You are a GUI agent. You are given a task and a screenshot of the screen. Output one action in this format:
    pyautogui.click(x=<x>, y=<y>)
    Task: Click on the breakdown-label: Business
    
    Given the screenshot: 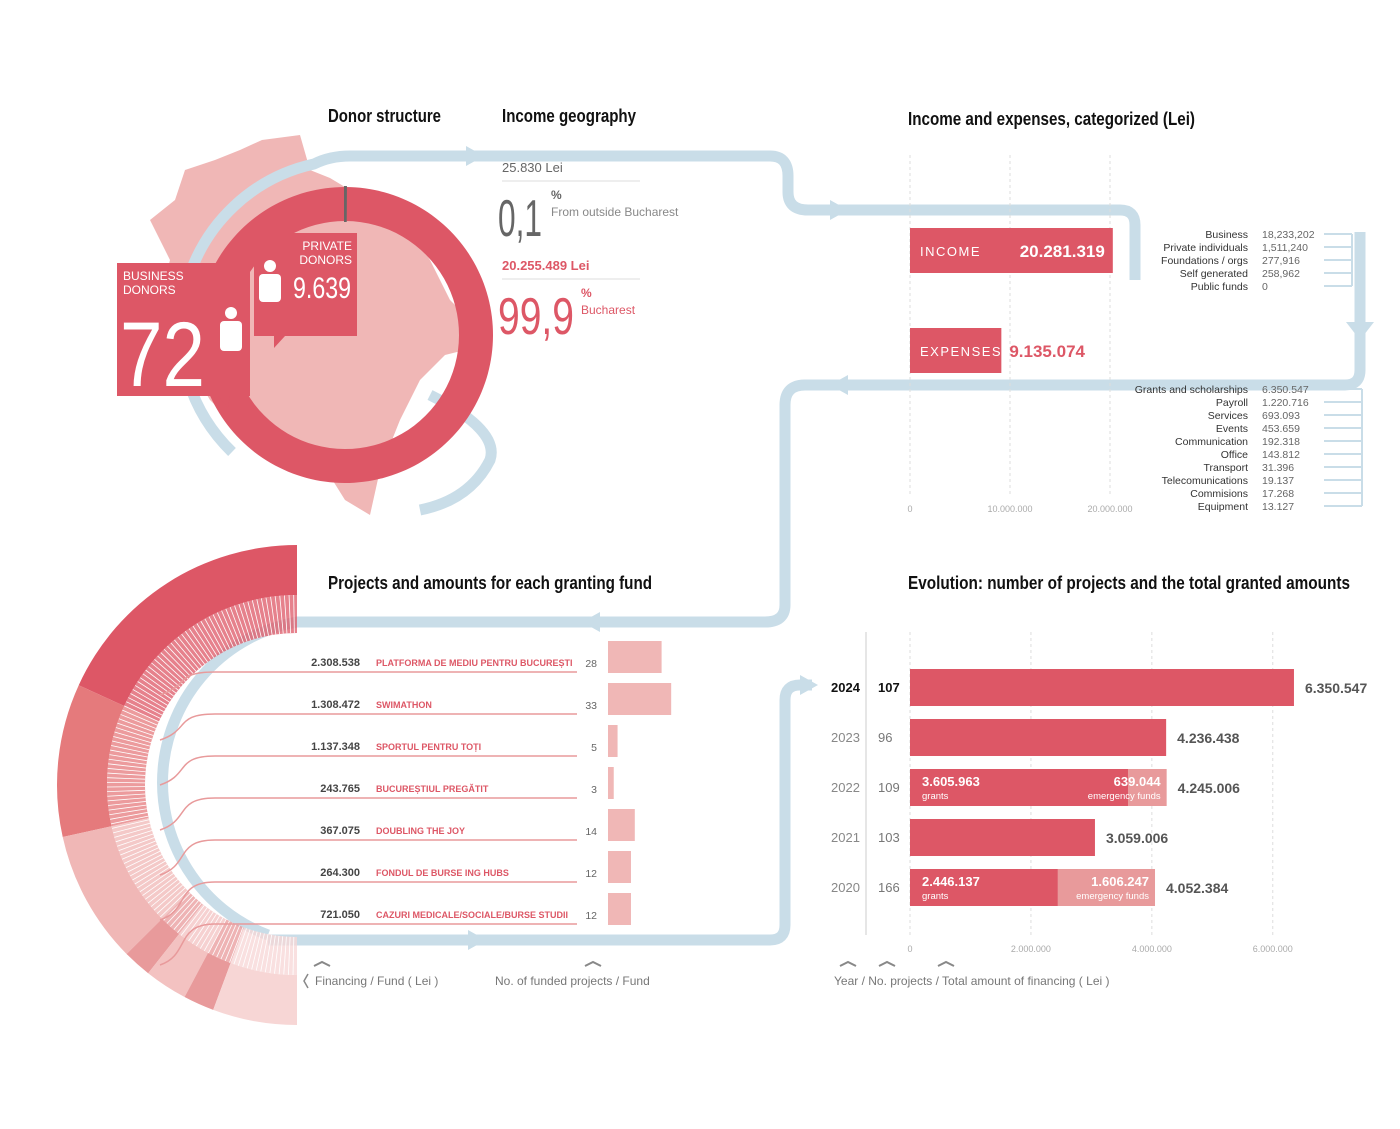 What is the action you would take?
    pyautogui.click(x=1226, y=235)
    